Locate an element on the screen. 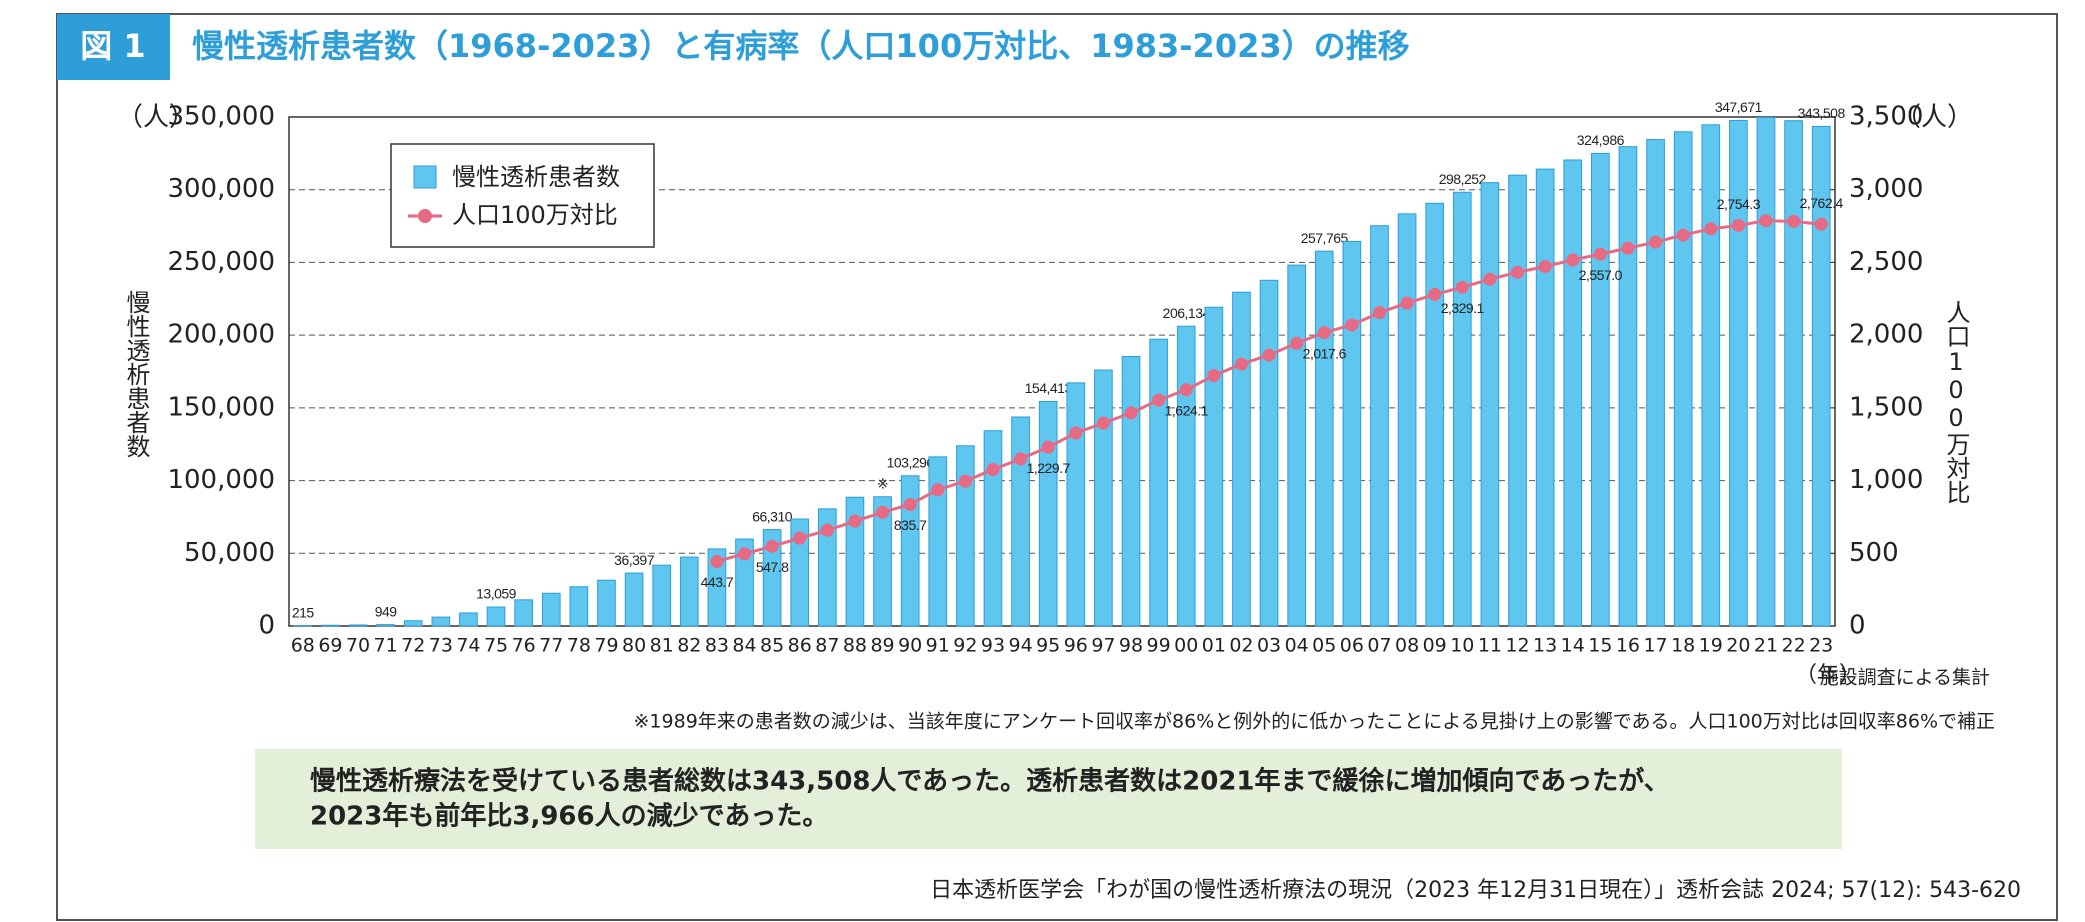 Image resolution: width=2085 pixels, height=922 pixels. line-value-label: 2,557.0 is located at coordinates (1601, 275).